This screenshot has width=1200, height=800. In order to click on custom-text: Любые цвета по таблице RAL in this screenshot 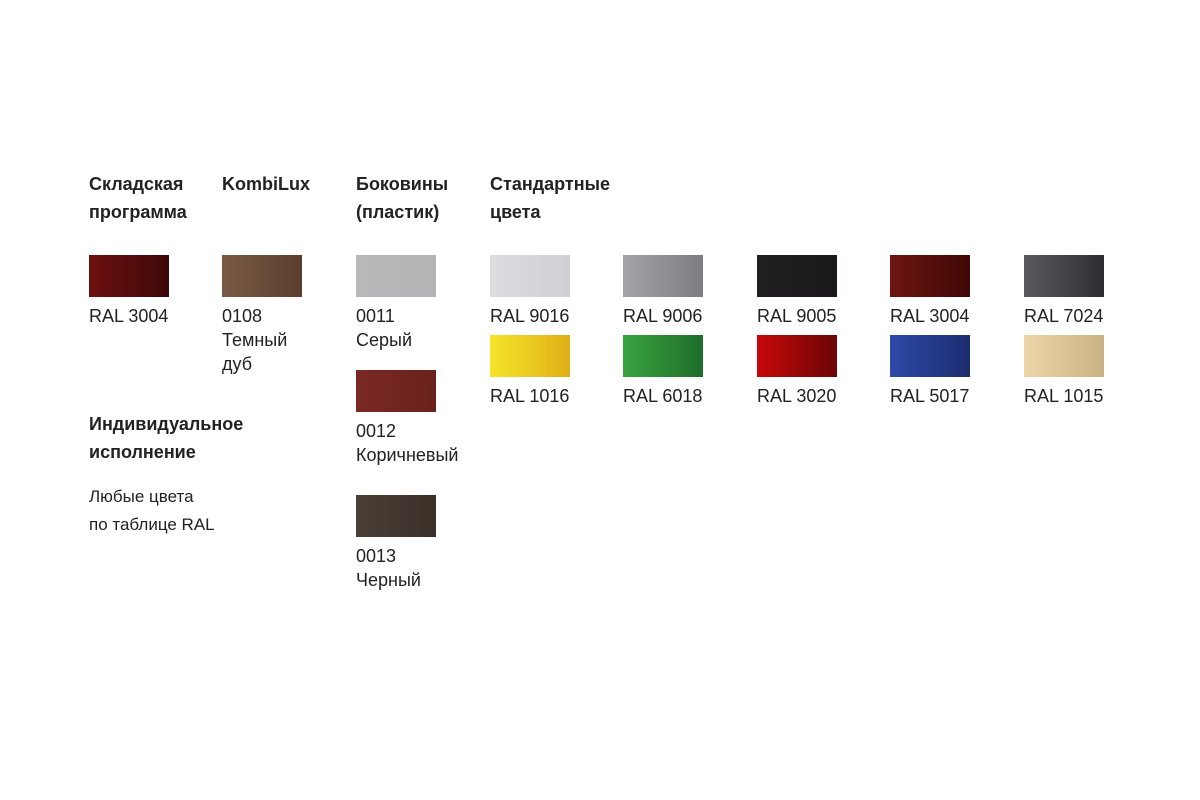, I will do `click(152, 510)`.